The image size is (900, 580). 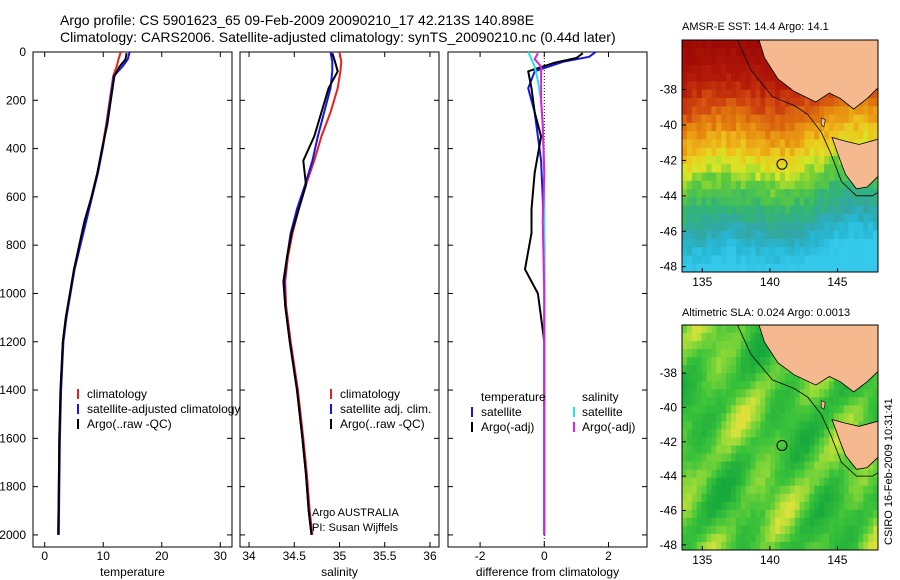 What do you see at coordinates (430, 556) in the screenshot?
I see `x-tick-label: 36` at bounding box center [430, 556].